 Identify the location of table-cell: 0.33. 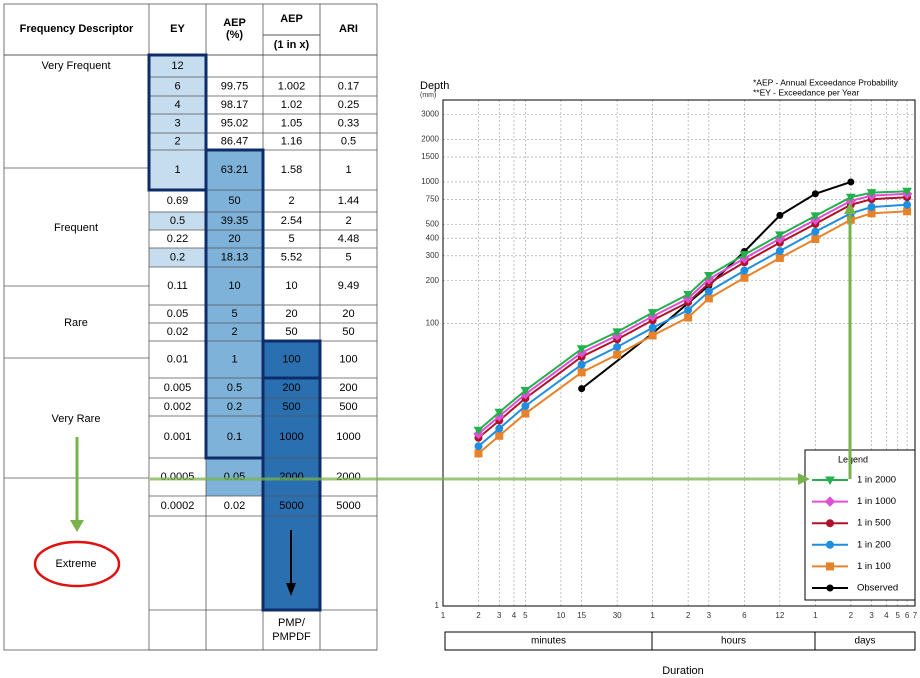
(348, 123).